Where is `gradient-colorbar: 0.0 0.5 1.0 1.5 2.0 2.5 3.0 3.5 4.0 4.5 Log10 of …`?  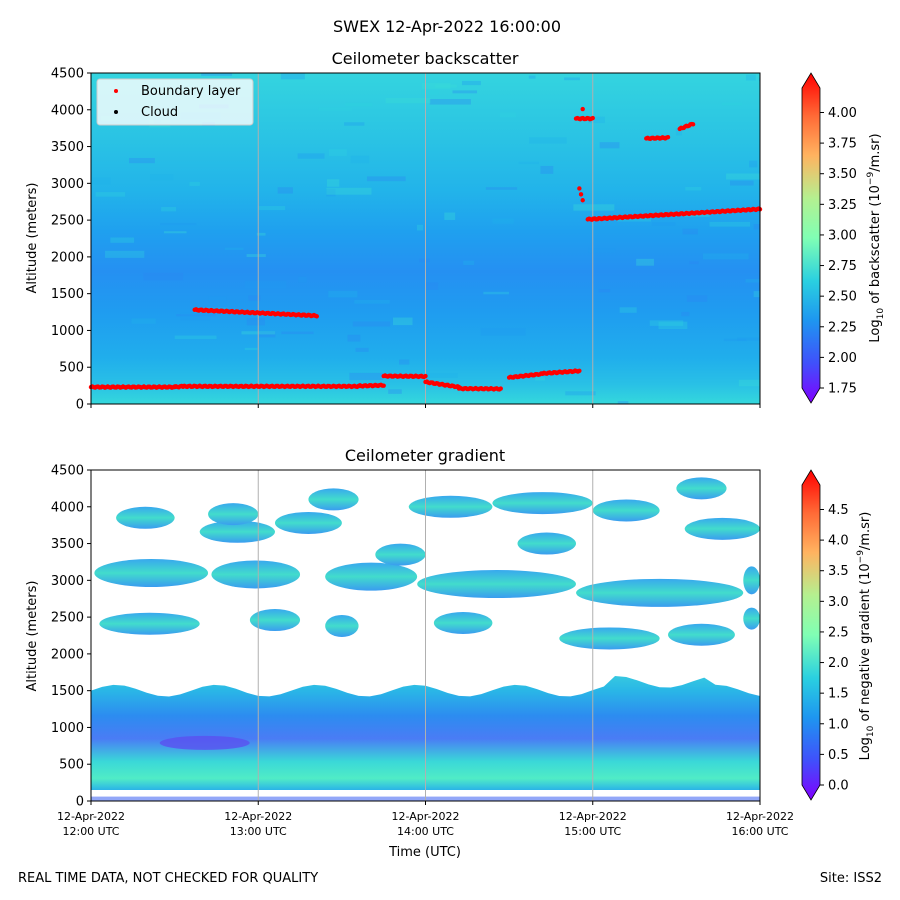
gradient-colorbar: 0.0 0.5 1.0 1.5 2.0 2.5 3.0 3.5 4.0 4.5 Log10 of … is located at coordinates (838, 635).